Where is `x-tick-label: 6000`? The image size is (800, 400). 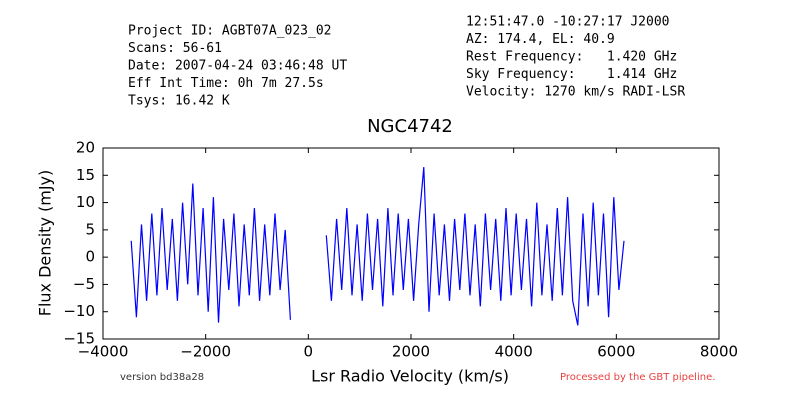
x-tick-label: 6000 is located at coordinates (616, 352).